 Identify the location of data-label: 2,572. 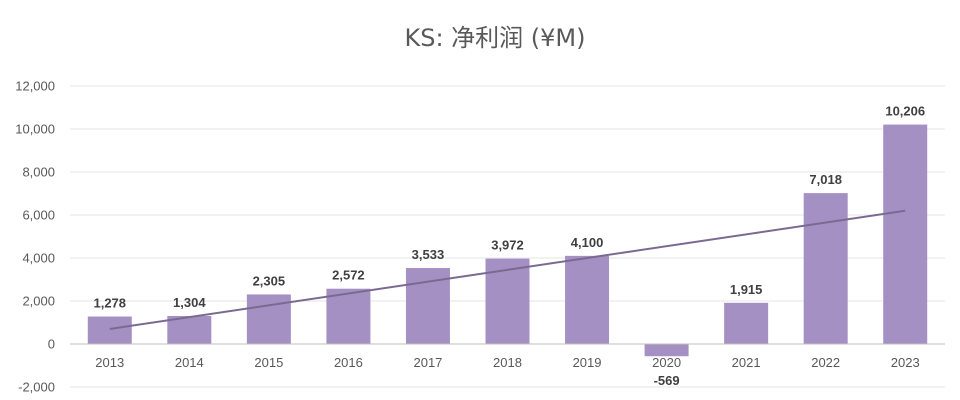
(348, 275).